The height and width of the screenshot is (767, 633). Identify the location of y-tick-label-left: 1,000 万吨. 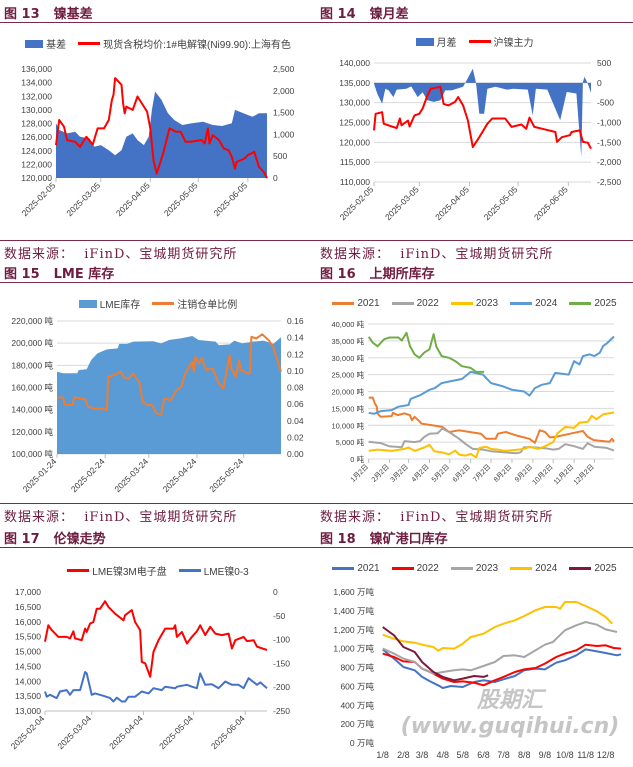
(353, 649).